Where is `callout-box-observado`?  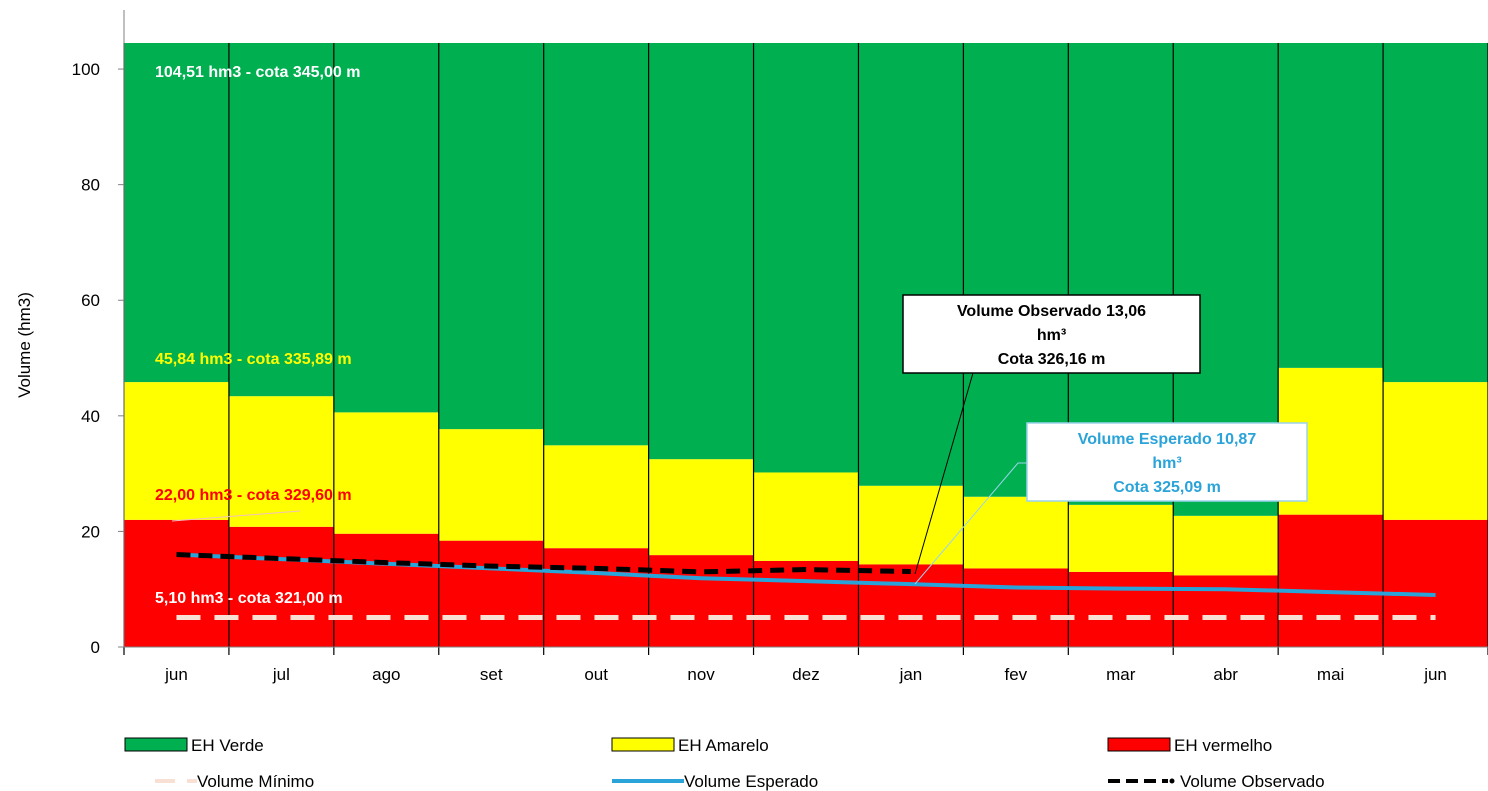 callout-box-observado is located at coordinates (1051, 334).